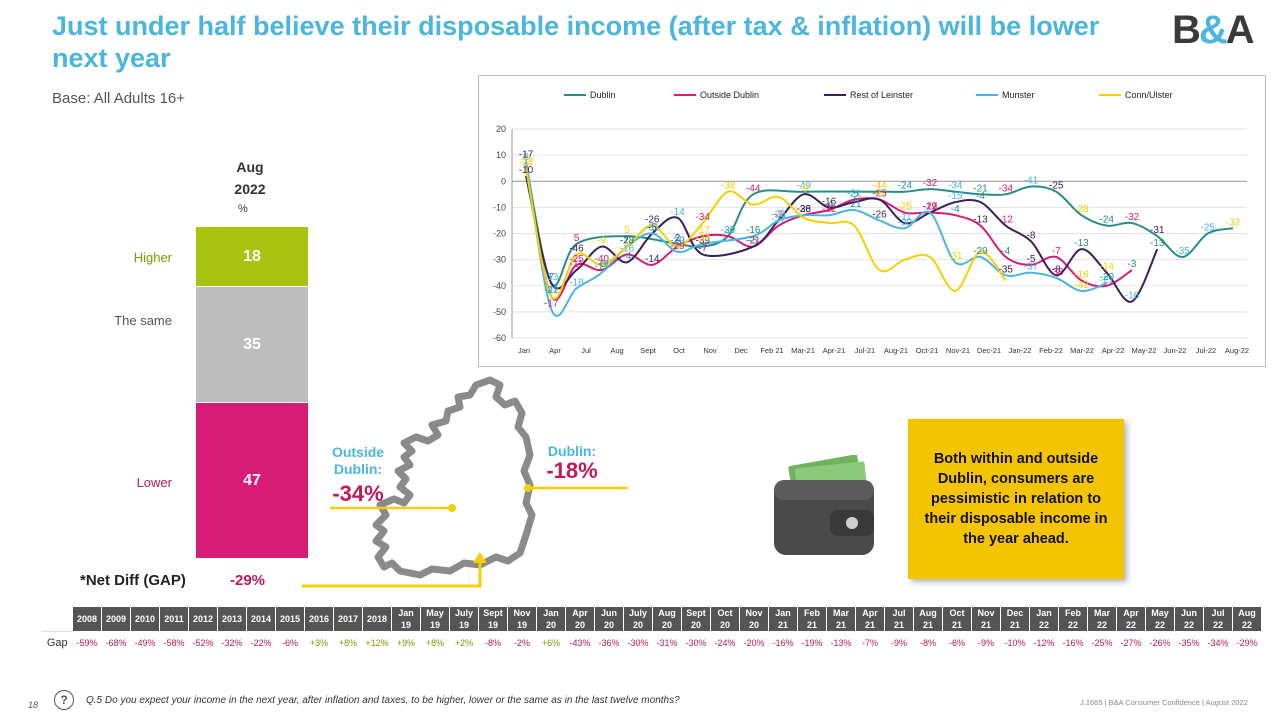 This screenshot has width=1280, height=720. What do you see at coordinates (854, 196) in the screenshot?
I see `data-label: -2` at bounding box center [854, 196].